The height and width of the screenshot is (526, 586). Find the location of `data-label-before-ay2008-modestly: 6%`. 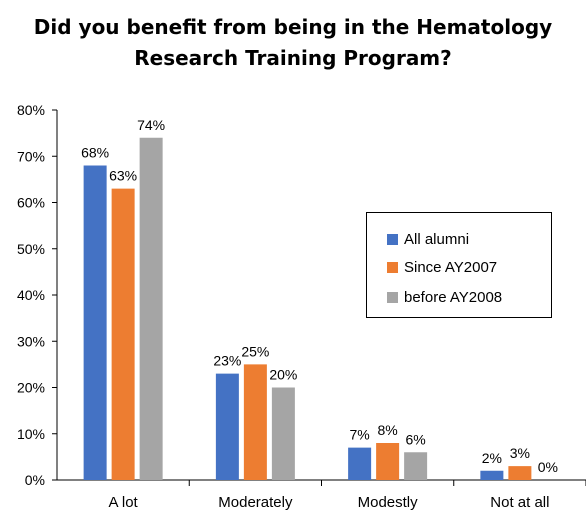

data-label-before-ay2008-modestly: 6% is located at coordinates (416, 439).